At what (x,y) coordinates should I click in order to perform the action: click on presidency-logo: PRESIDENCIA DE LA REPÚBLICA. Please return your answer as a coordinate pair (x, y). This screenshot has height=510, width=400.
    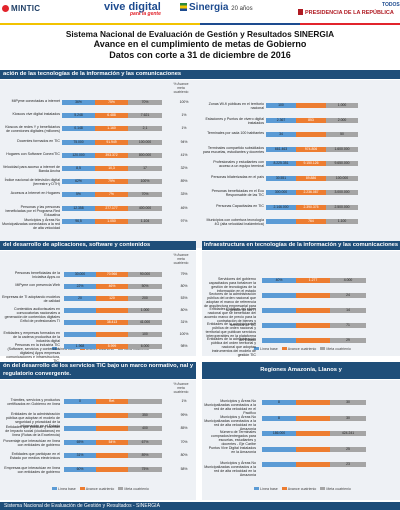
    Looking at the image, I should click on (346, 12).